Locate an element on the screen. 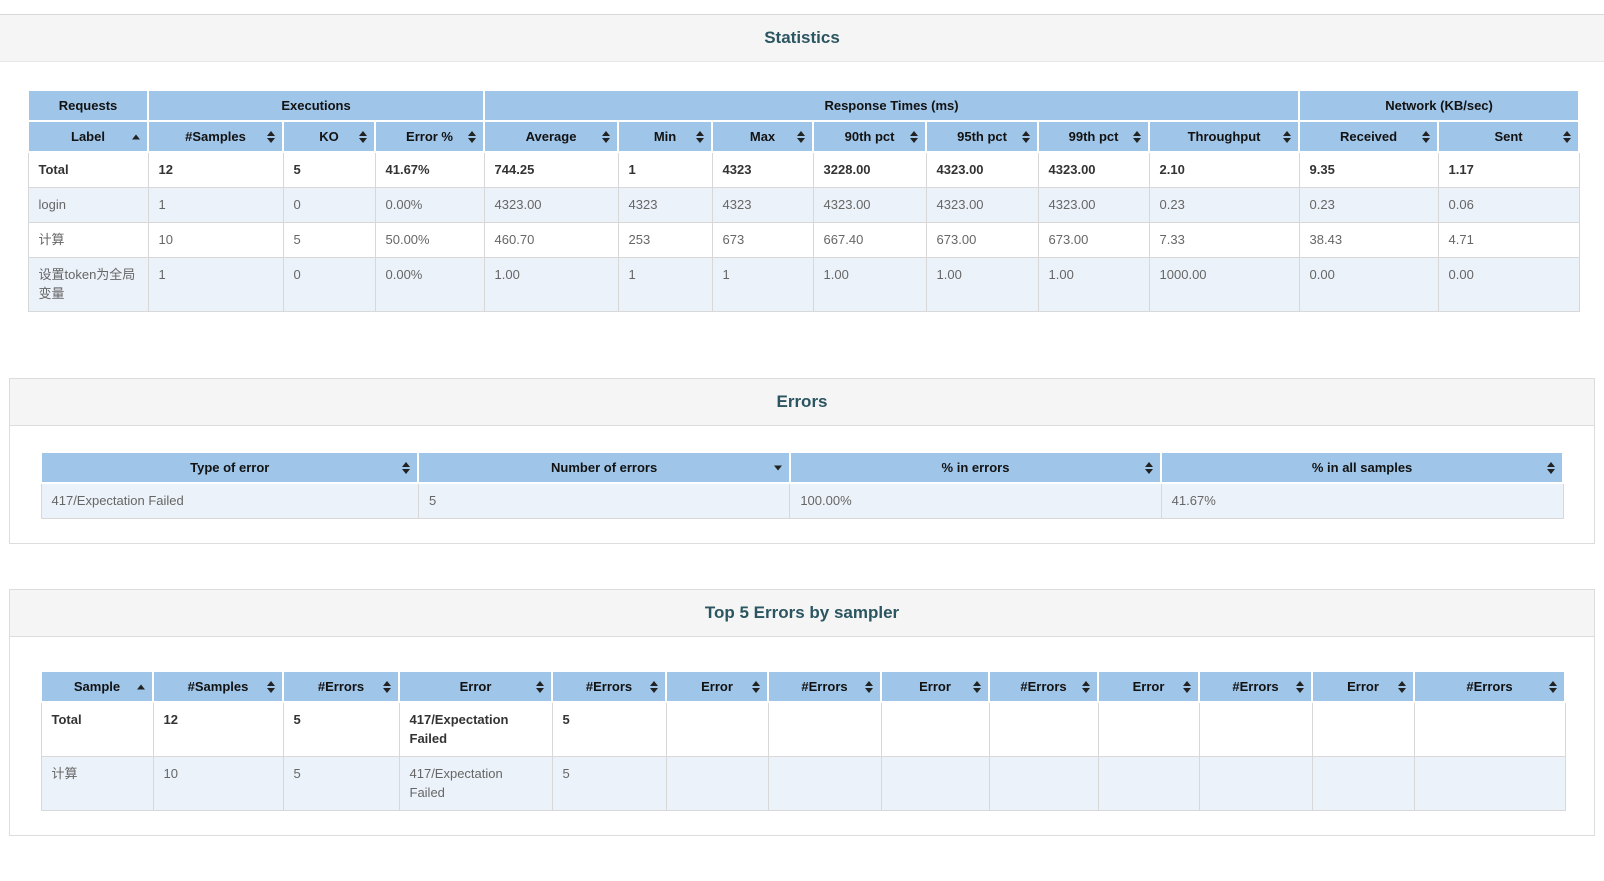 The image size is (1604, 881). column-header-label: #Samples is located at coordinates (215, 136).